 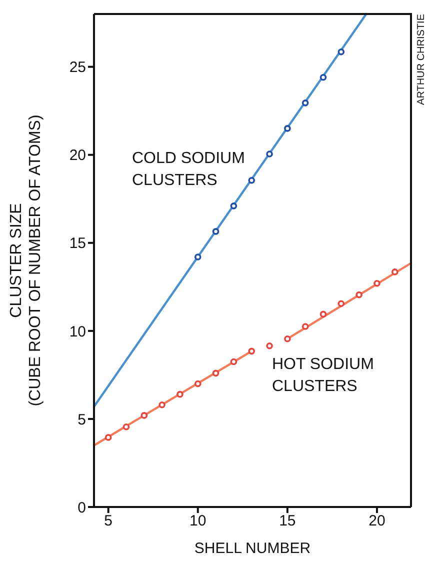 What do you see at coordinates (287, 521) in the screenshot?
I see `x-tick-label: 15` at bounding box center [287, 521].